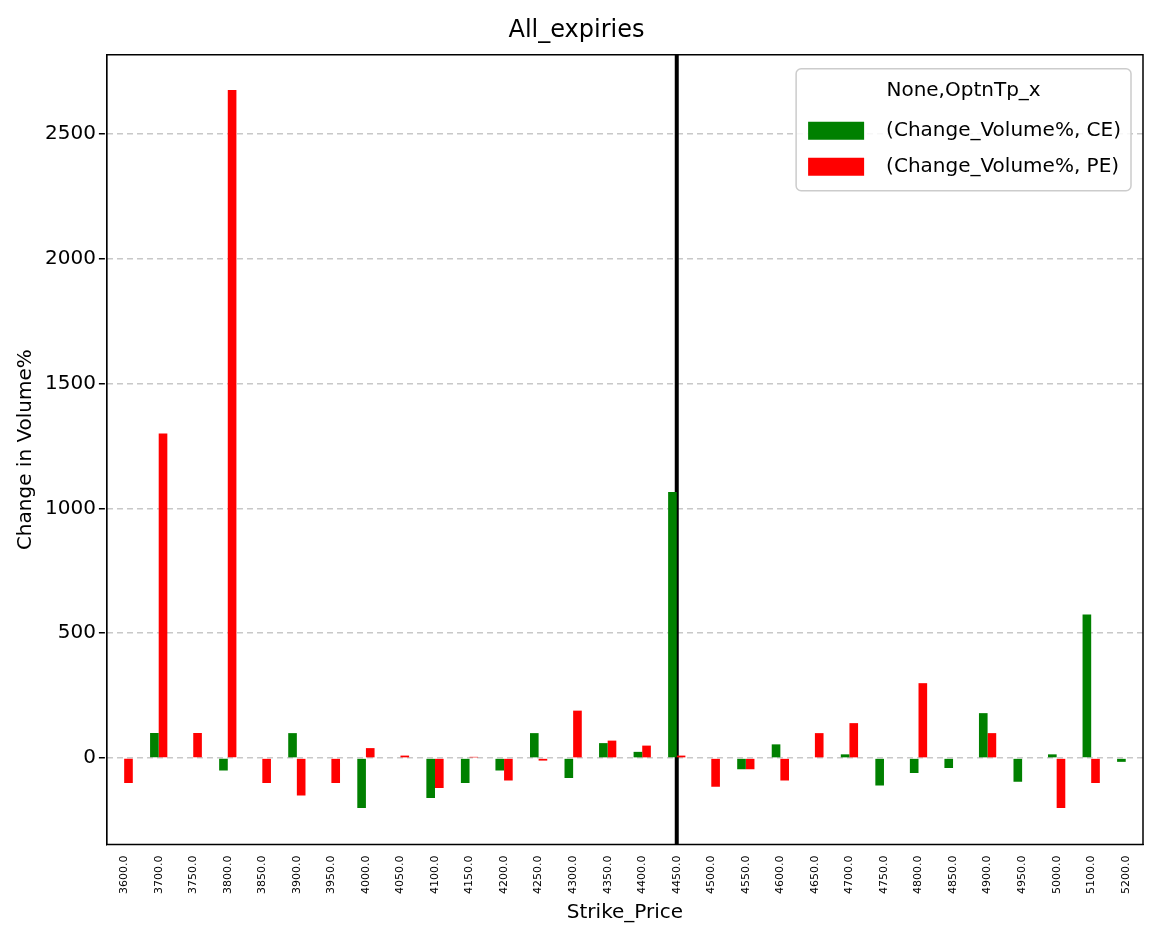 The image size is (1161, 939). What do you see at coordinates (434, 875) in the screenshot?
I see `x-tick-label: 4100.0` at bounding box center [434, 875].